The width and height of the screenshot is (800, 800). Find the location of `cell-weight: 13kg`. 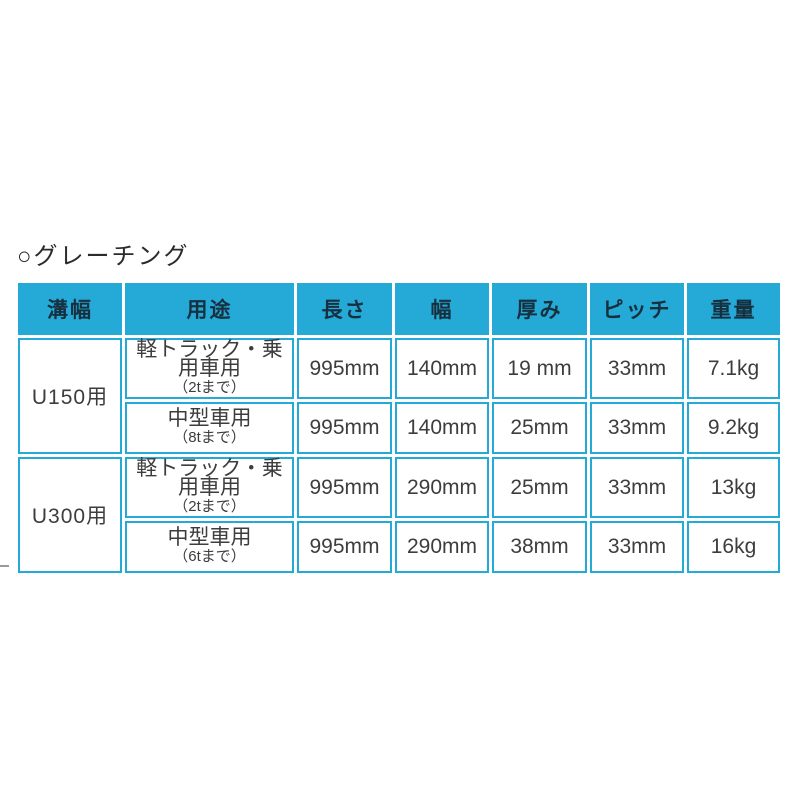

cell-weight: 13kg is located at coordinates (733, 487).